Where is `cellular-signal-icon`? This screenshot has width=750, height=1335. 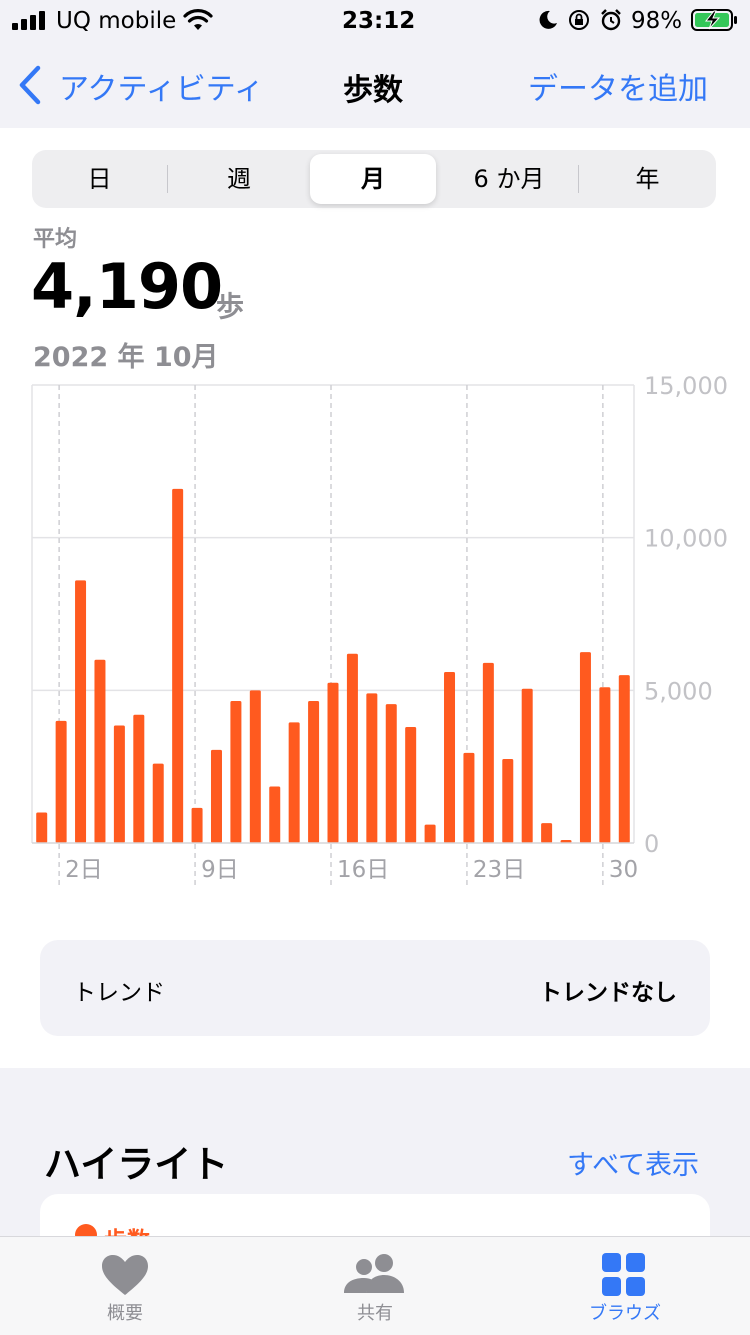 cellular-signal-icon is located at coordinates (30, 20).